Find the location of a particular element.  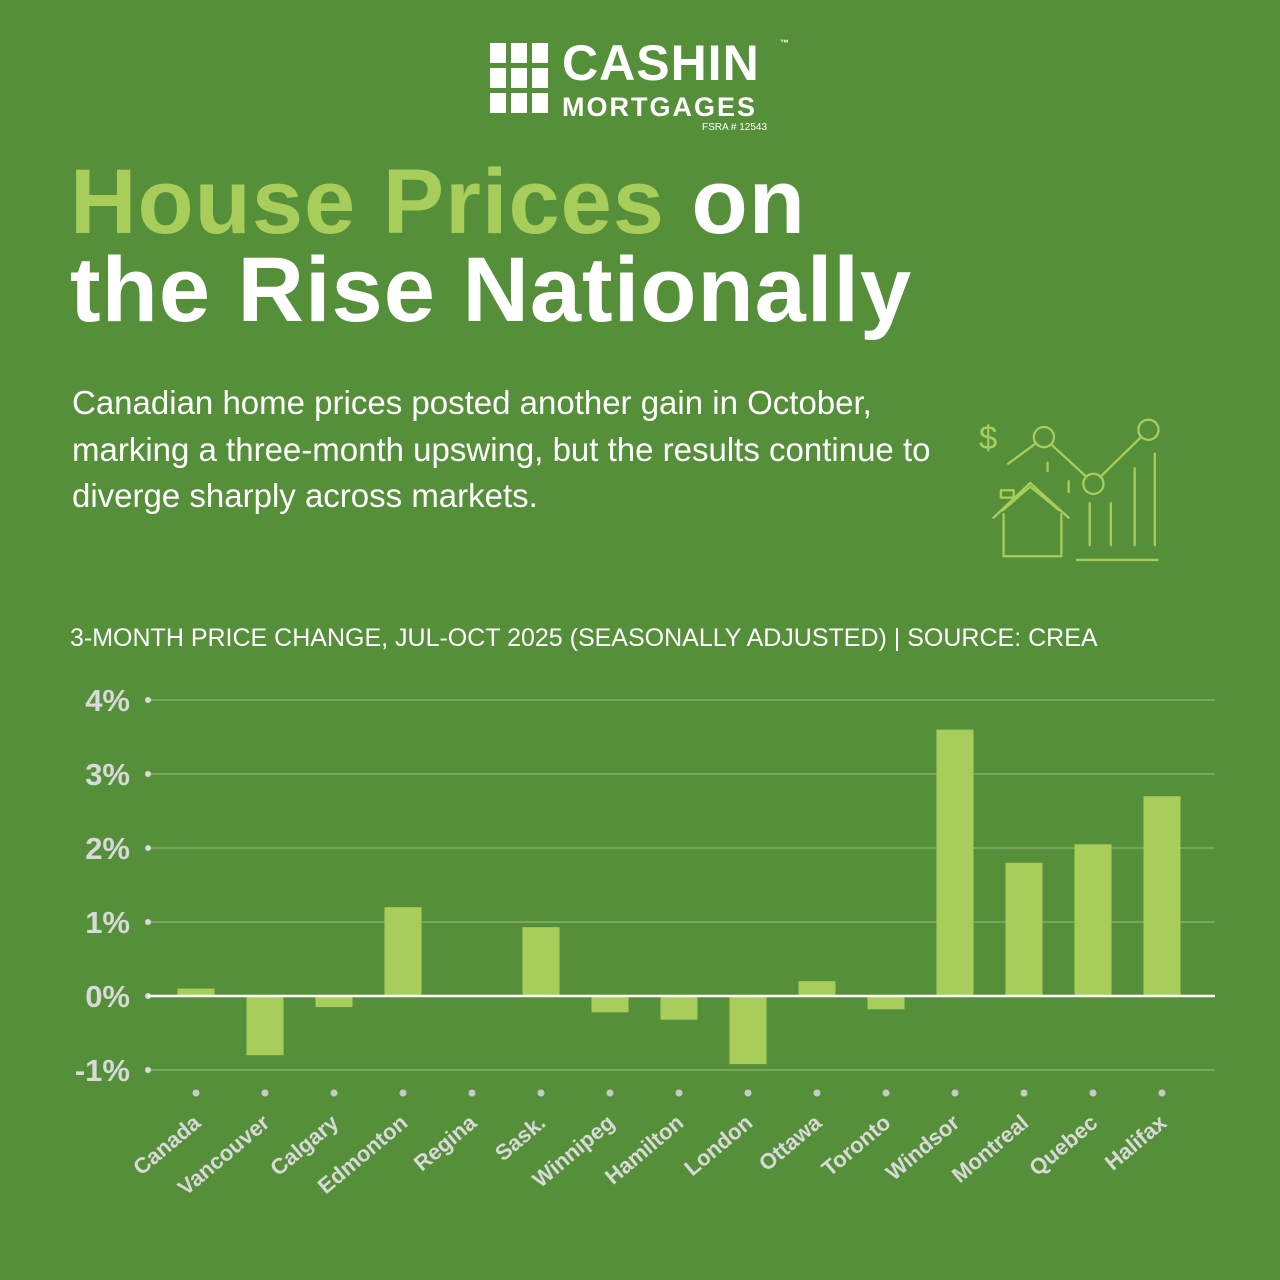

x-tick-label: Hamilton is located at coordinates (644, 1150).